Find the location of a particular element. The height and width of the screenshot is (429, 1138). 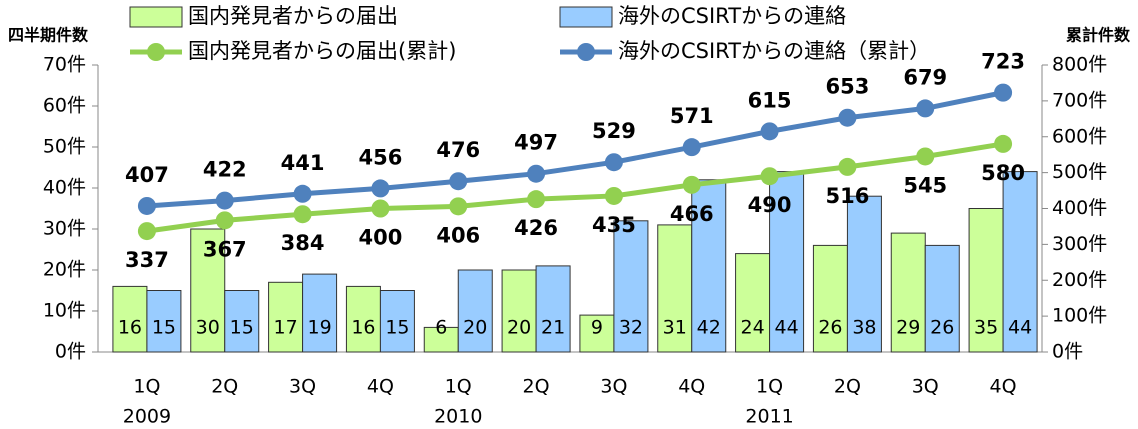

x-group-label: 2010 is located at coordinates (458, 417).